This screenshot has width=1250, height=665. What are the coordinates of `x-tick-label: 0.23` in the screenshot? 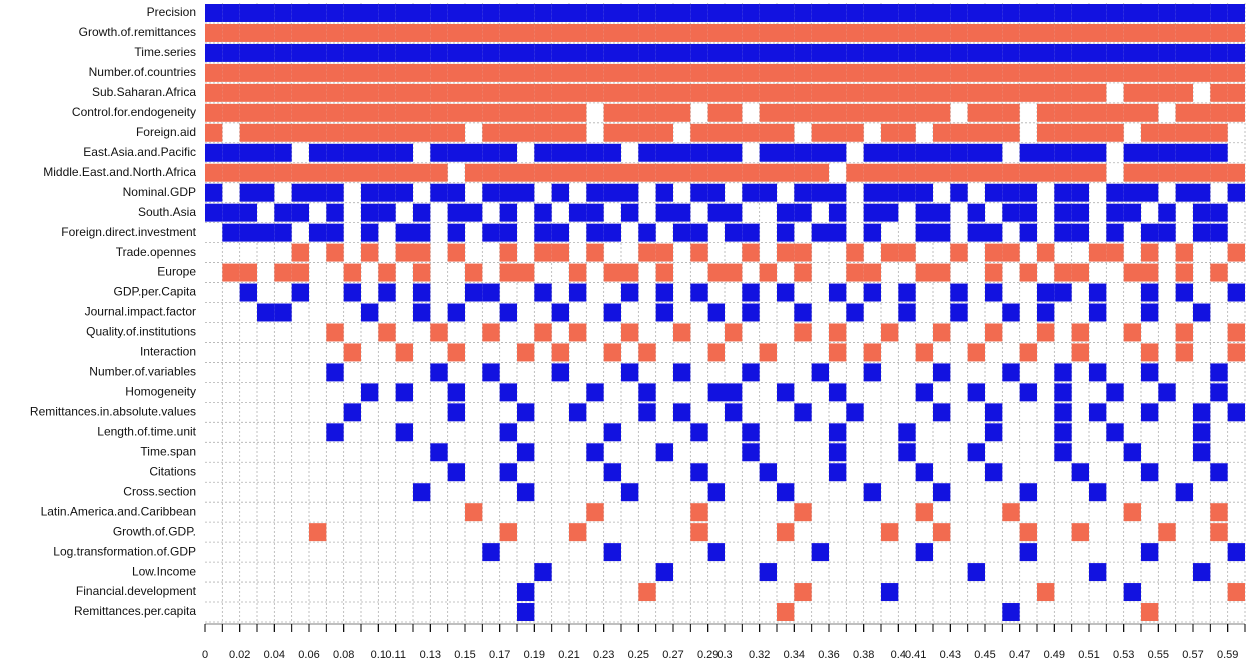 It's located at (603, 655).